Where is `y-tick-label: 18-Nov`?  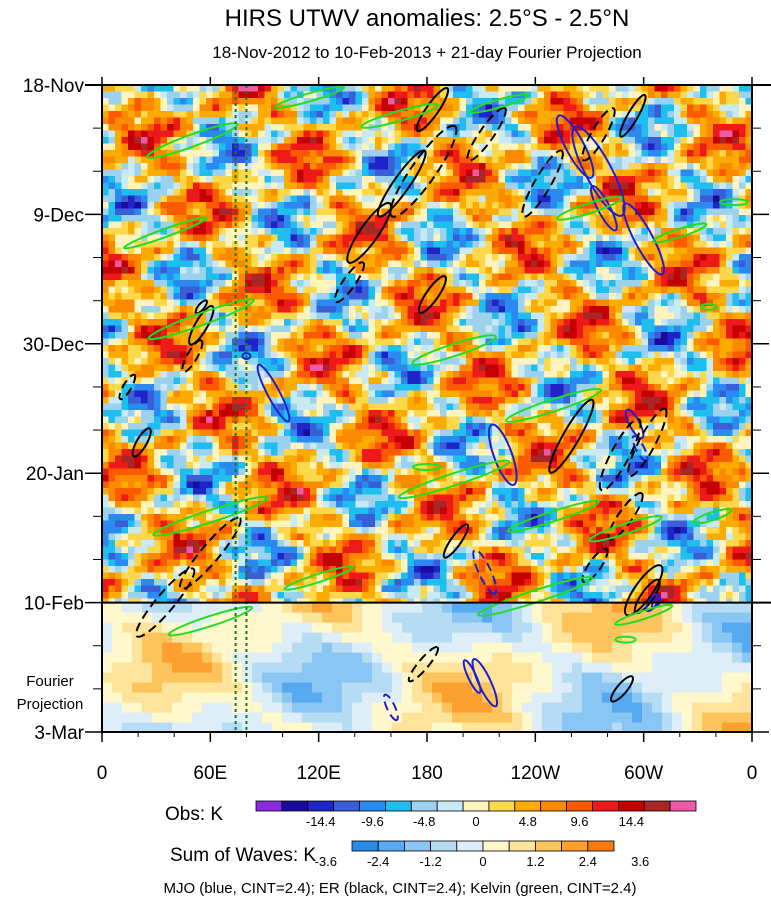
y-tick-label: 18-Nov is located at coordinates (54, 86).